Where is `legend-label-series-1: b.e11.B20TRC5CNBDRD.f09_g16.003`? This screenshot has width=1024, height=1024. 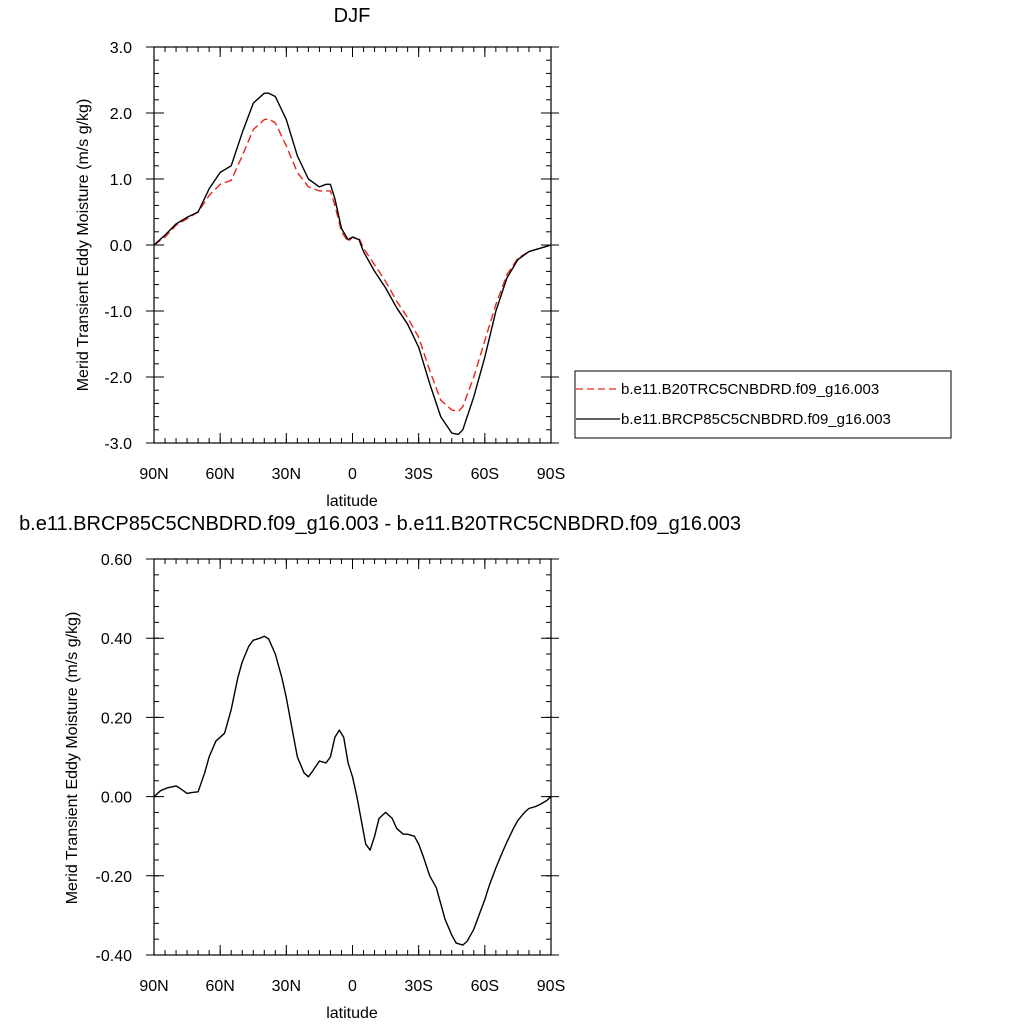
legend-label-series-1: b.e11.B20TRC5CNBDRD.f09_g16.003 is located at coordinates (750, 389).